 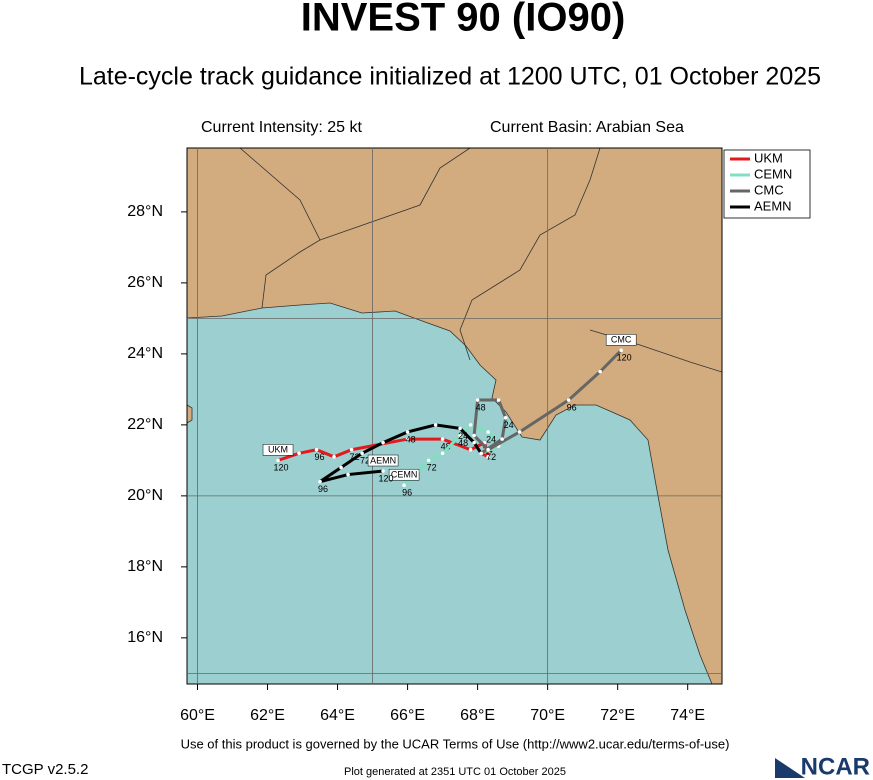 I want to click on logo-mark, so click(x=790, y=768).